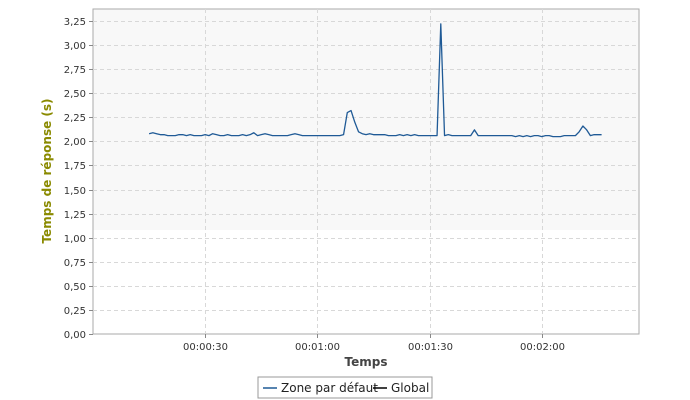 This screenshot has height=400, width=690. Describe the element at coordinates (47, 170) in the screenshot. I see `y-axis-title: Temps de réponse (s)` at that location.